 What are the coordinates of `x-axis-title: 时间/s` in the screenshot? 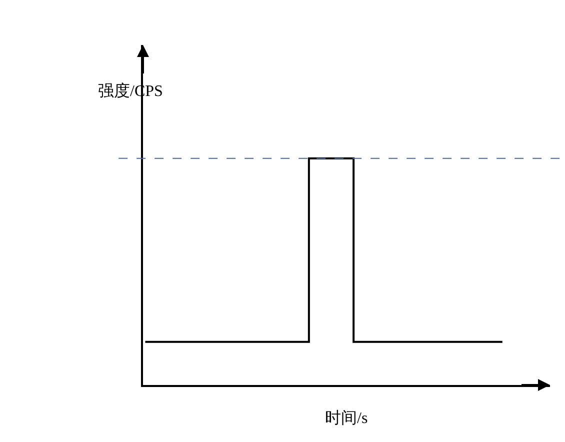 It's located at (346, 418).